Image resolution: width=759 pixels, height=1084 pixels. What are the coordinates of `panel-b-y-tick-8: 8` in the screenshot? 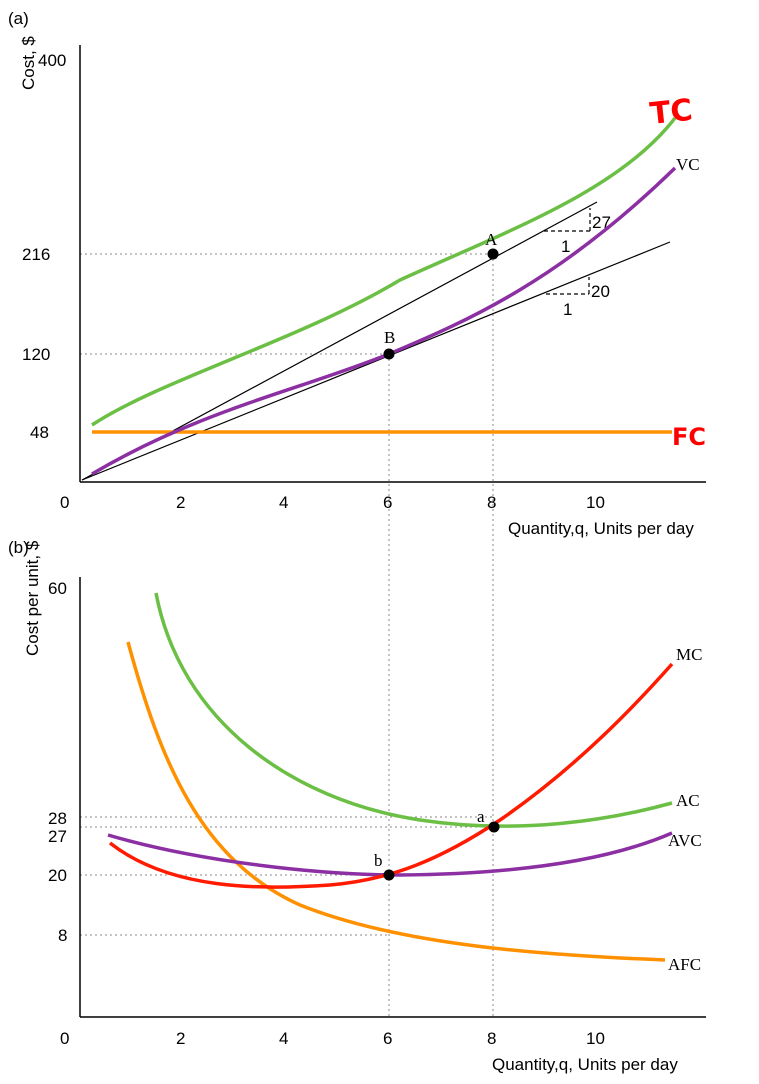 It's located at (62, 935).